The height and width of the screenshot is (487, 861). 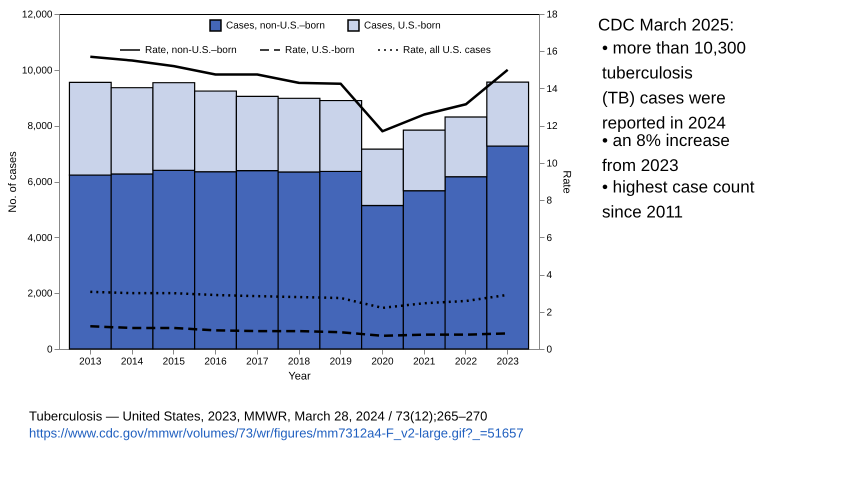 What do you see at coordinates (341, 362) in the screenshot?
I see `x-tick-label: 2019` at bounding box center [341, 362].